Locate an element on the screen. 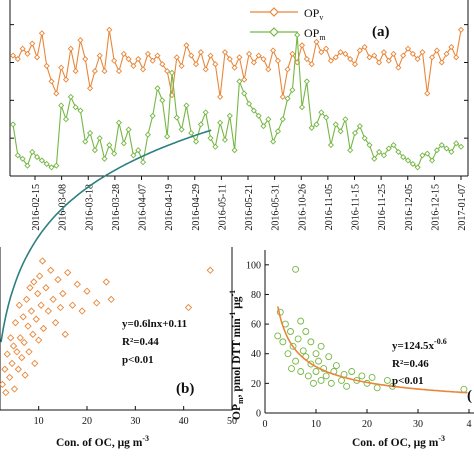  panel-a-xtick-label: 2017-01-07 is located at coordinates (462, 207).